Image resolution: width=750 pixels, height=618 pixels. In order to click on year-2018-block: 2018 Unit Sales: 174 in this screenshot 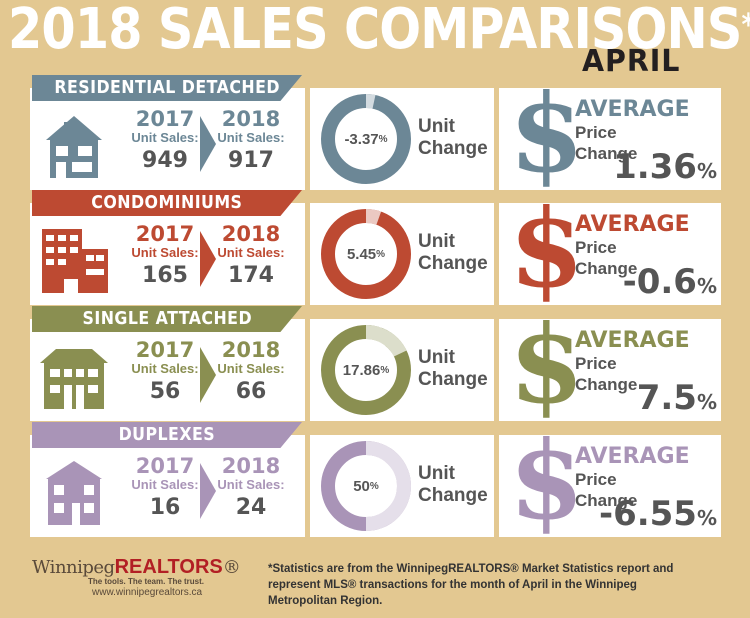, I will do `click(251, 257)`.